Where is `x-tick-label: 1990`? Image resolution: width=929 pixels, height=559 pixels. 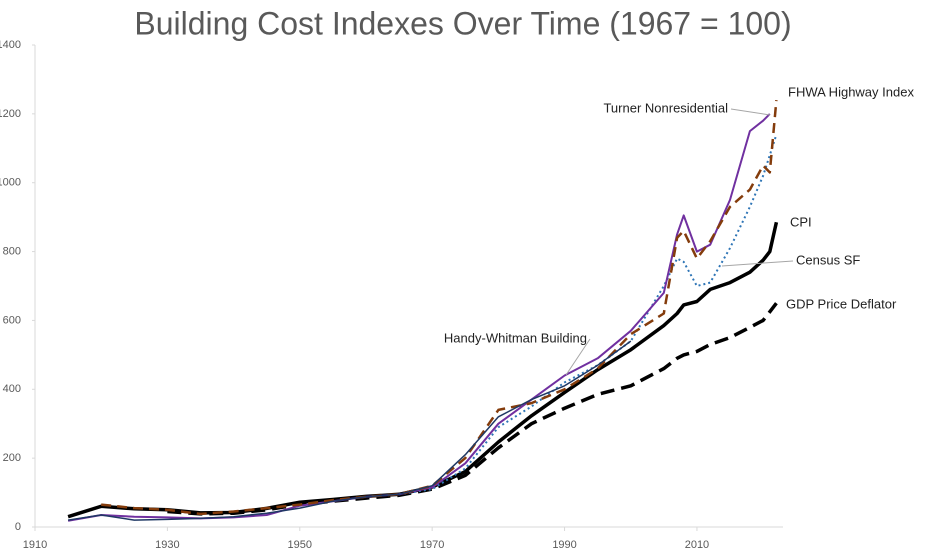 x-tick-label: 1990 is located at coordinates (564, 545).